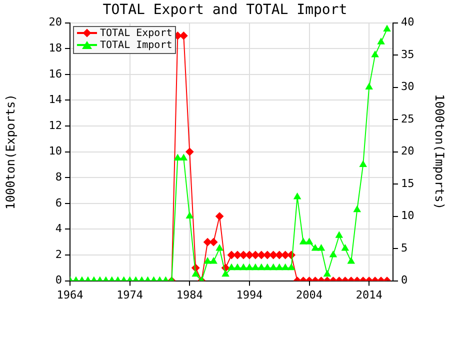 This screenshot has height=350, width=450. I want to click on y-tick-label: 20, so click(55, 22).